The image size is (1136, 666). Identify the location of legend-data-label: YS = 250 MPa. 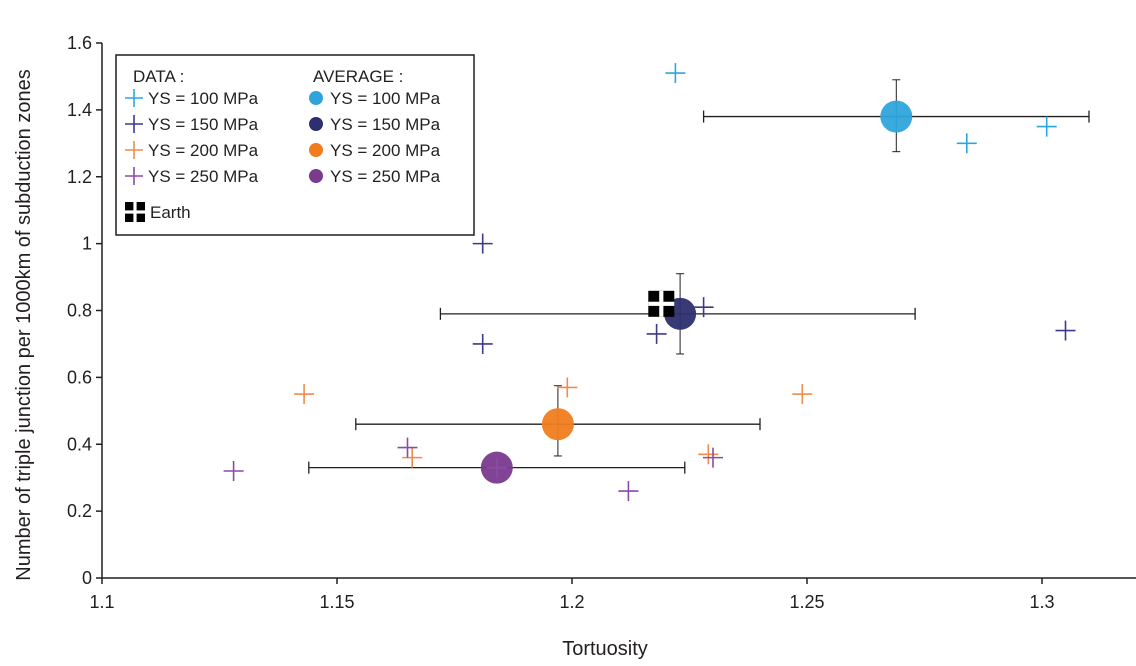
(203, 176).